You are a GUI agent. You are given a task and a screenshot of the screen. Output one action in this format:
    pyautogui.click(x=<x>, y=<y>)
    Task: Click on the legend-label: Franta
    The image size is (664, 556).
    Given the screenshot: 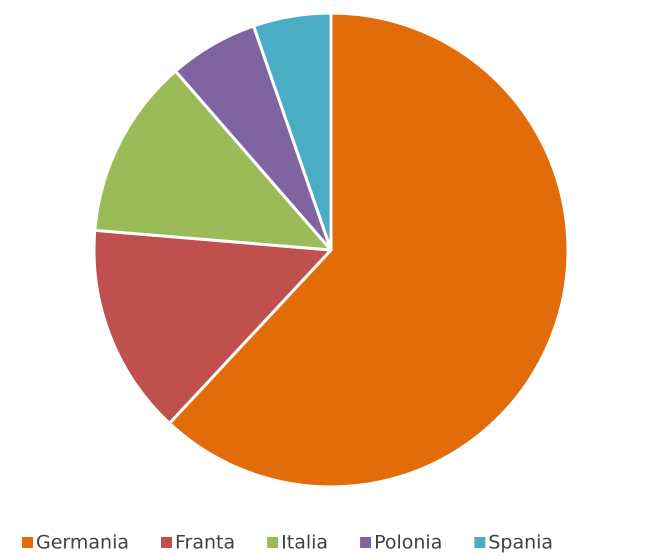 What is the action you would take?
    pyautogui.click(x=205, y=543)
    